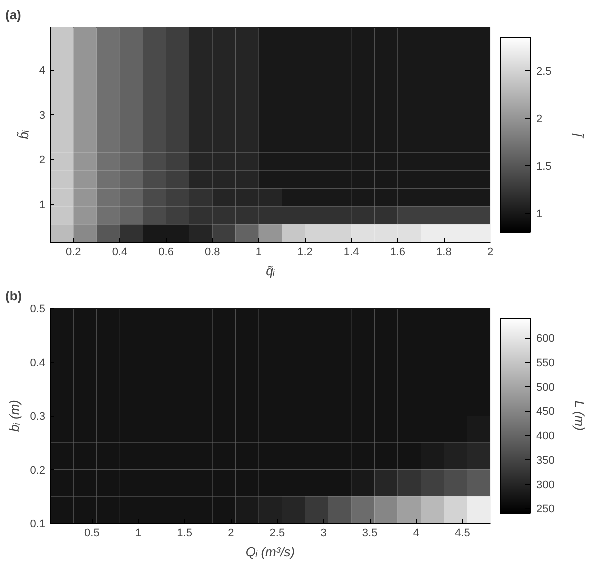 This screenshot has width=594, height=562. Describe the element at coordinates (74, 252) in the screenshot. I see `x-tick-label: 0.2` at that location.